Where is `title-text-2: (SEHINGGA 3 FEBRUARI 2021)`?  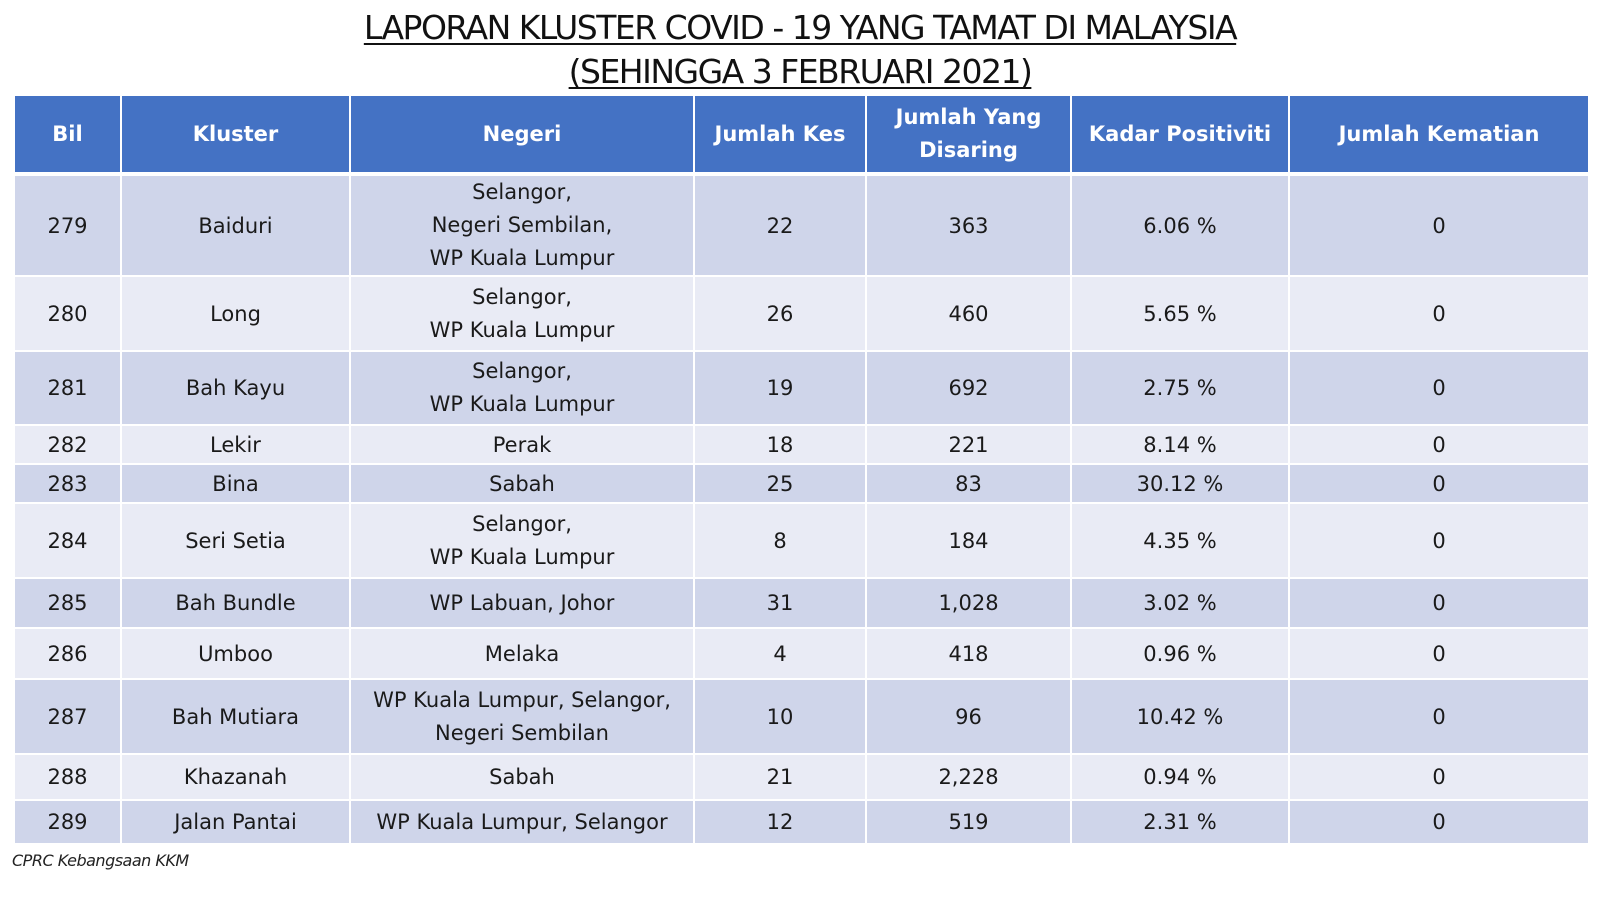 title-text-2: (SEHINGGA 3 FEBRUARI 2021) is located at coordinates (800, 71).